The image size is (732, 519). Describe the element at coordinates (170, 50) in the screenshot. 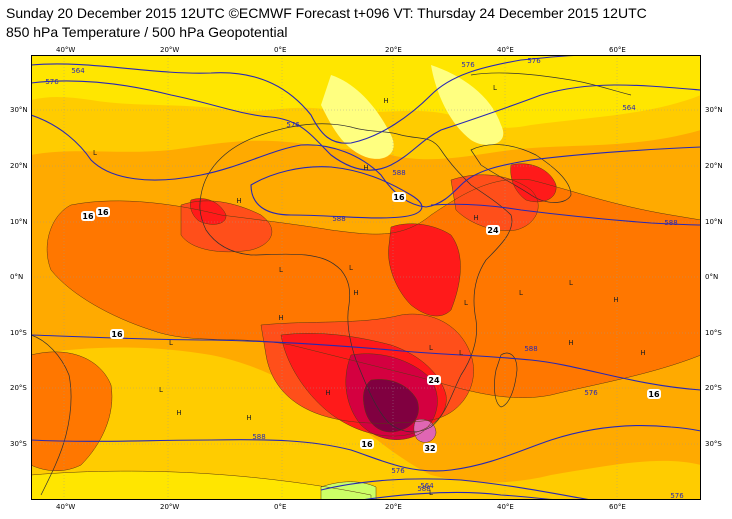

I see `lon-label-top: 20°W` at that location.